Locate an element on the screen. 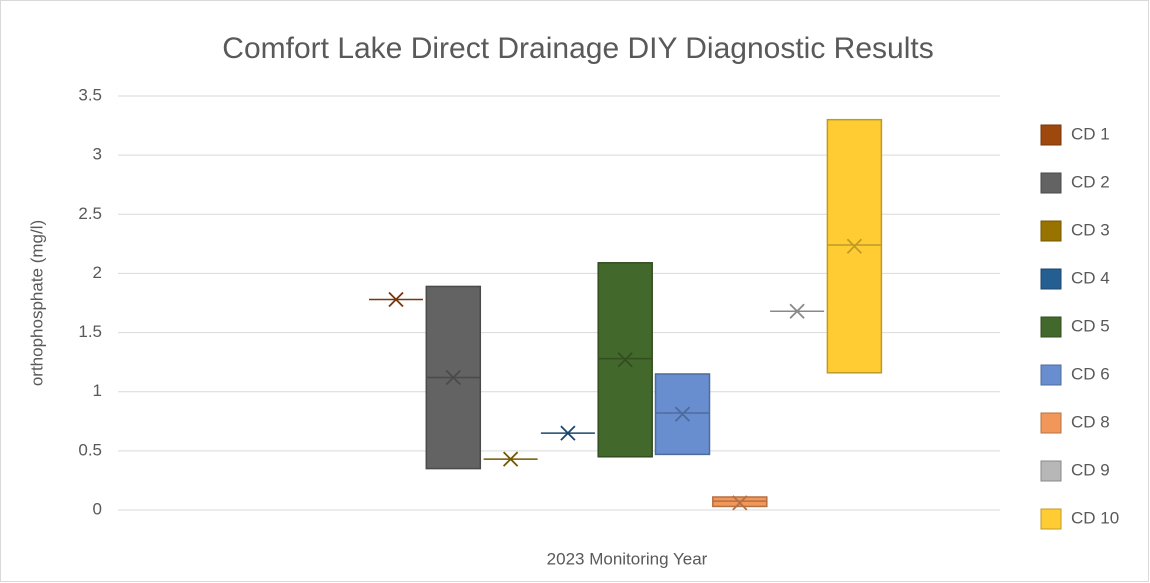 The width and height of the screenshot is (1150, 583). legend-label: CD 8 is located at coordinates (1090, 421).